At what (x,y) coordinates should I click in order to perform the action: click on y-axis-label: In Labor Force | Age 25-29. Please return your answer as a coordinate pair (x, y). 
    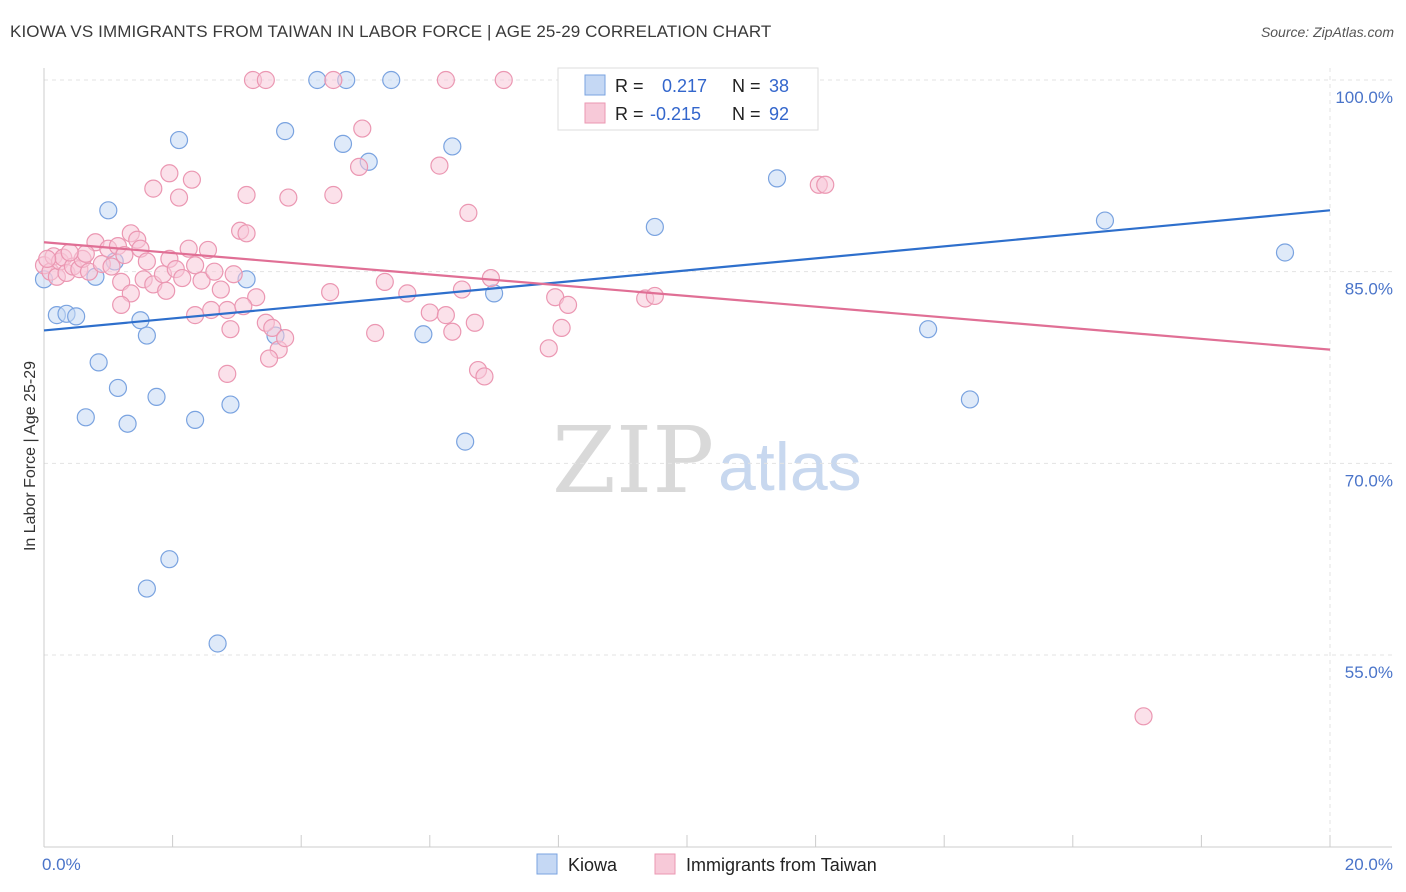
    Looking at the image, I should click on (30, 456).